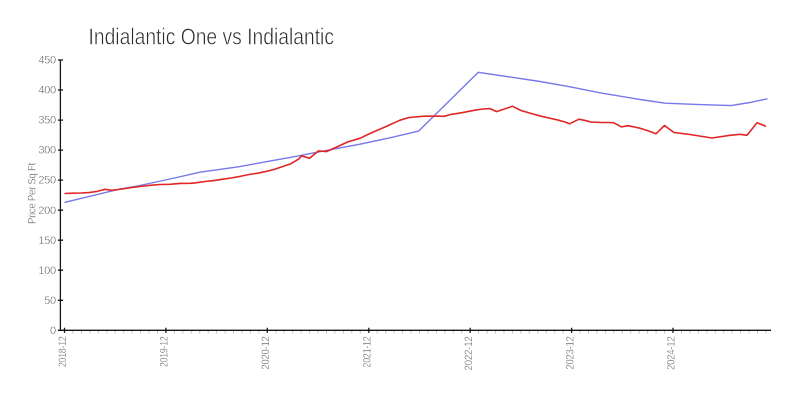  What do you see at coordinates (266, 352) in the screenshot?
I see `svg-text: 2020-12` at bounding box center [266, 352].